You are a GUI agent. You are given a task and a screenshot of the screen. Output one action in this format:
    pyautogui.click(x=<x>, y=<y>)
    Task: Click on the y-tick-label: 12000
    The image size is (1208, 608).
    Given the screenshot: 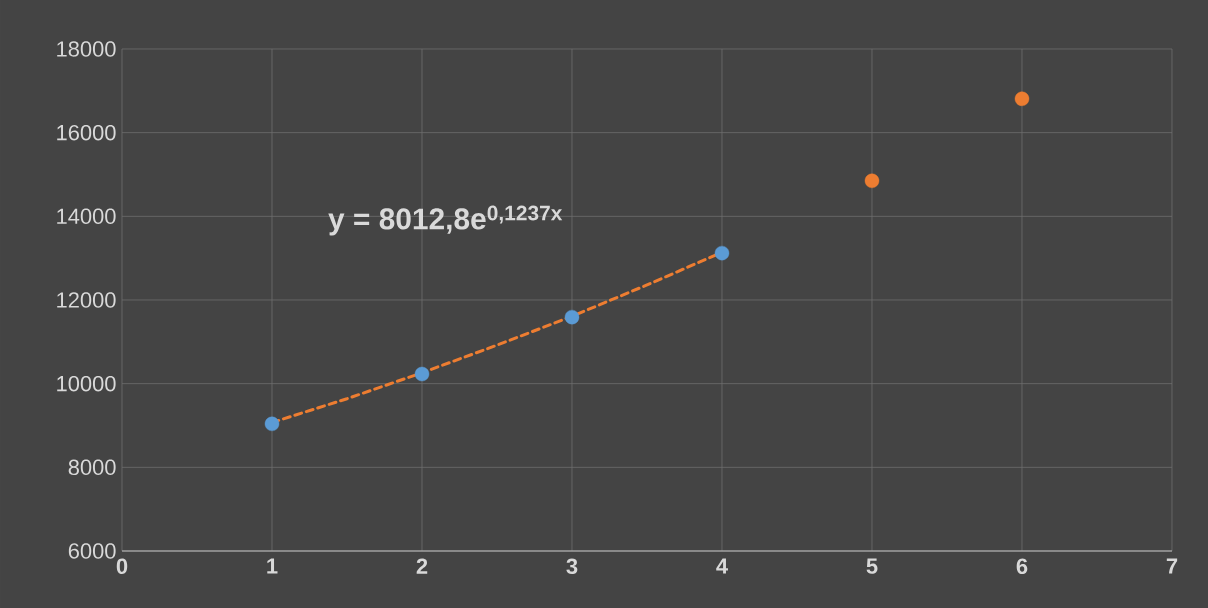 What is the action you would take?
    pyautogui.click(x=86, y=300)
    